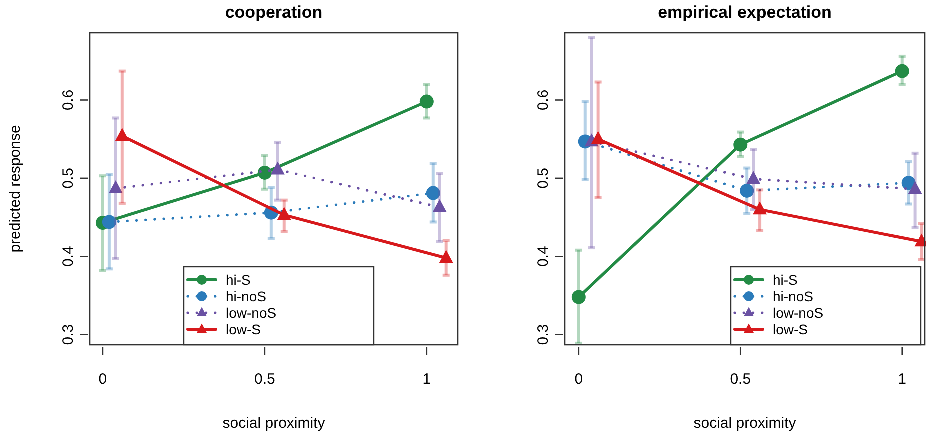 The width and height of the screenshot is (926, 439). I want to click on chart-title: cooperation, so click(274, 12).